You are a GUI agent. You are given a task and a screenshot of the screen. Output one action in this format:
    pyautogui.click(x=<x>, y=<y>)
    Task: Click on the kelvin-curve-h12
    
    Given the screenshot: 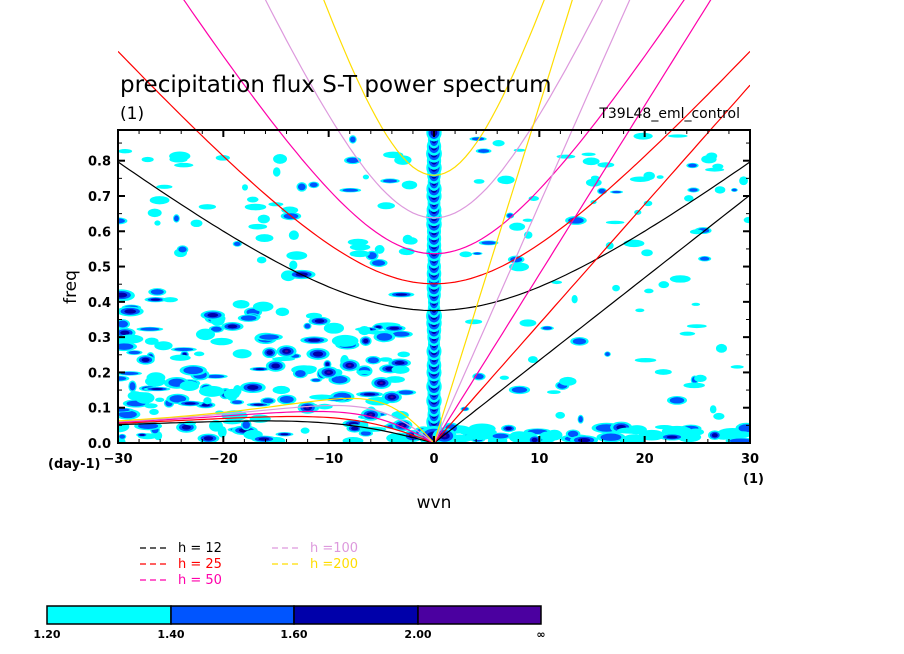 What is the action you would take?
    pyautogui.click(x=591, y=318)
    